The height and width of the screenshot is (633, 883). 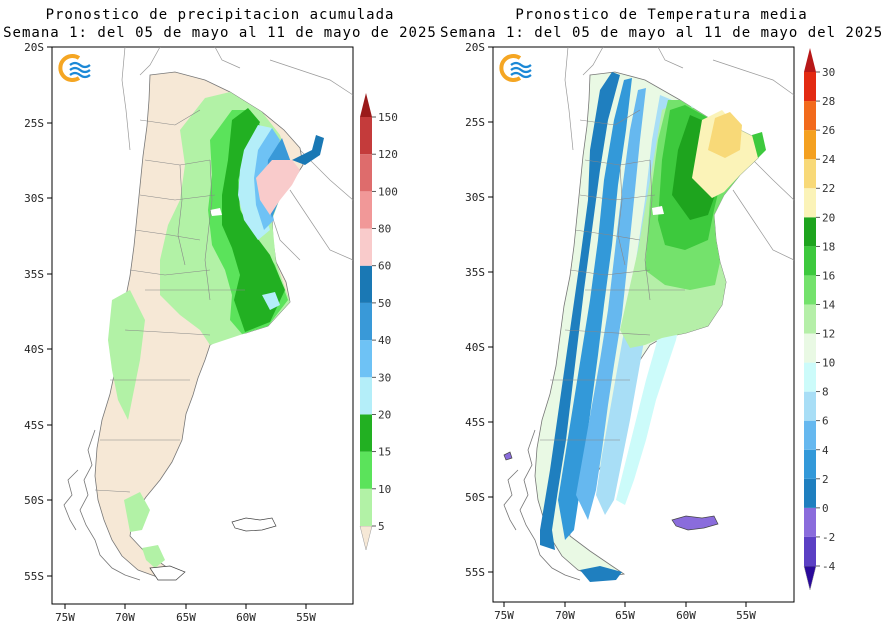 What do you see at coordinates (828, 130) in the screenshot?
I see `colorbar-label: 26` at bounding box center [828, 130].